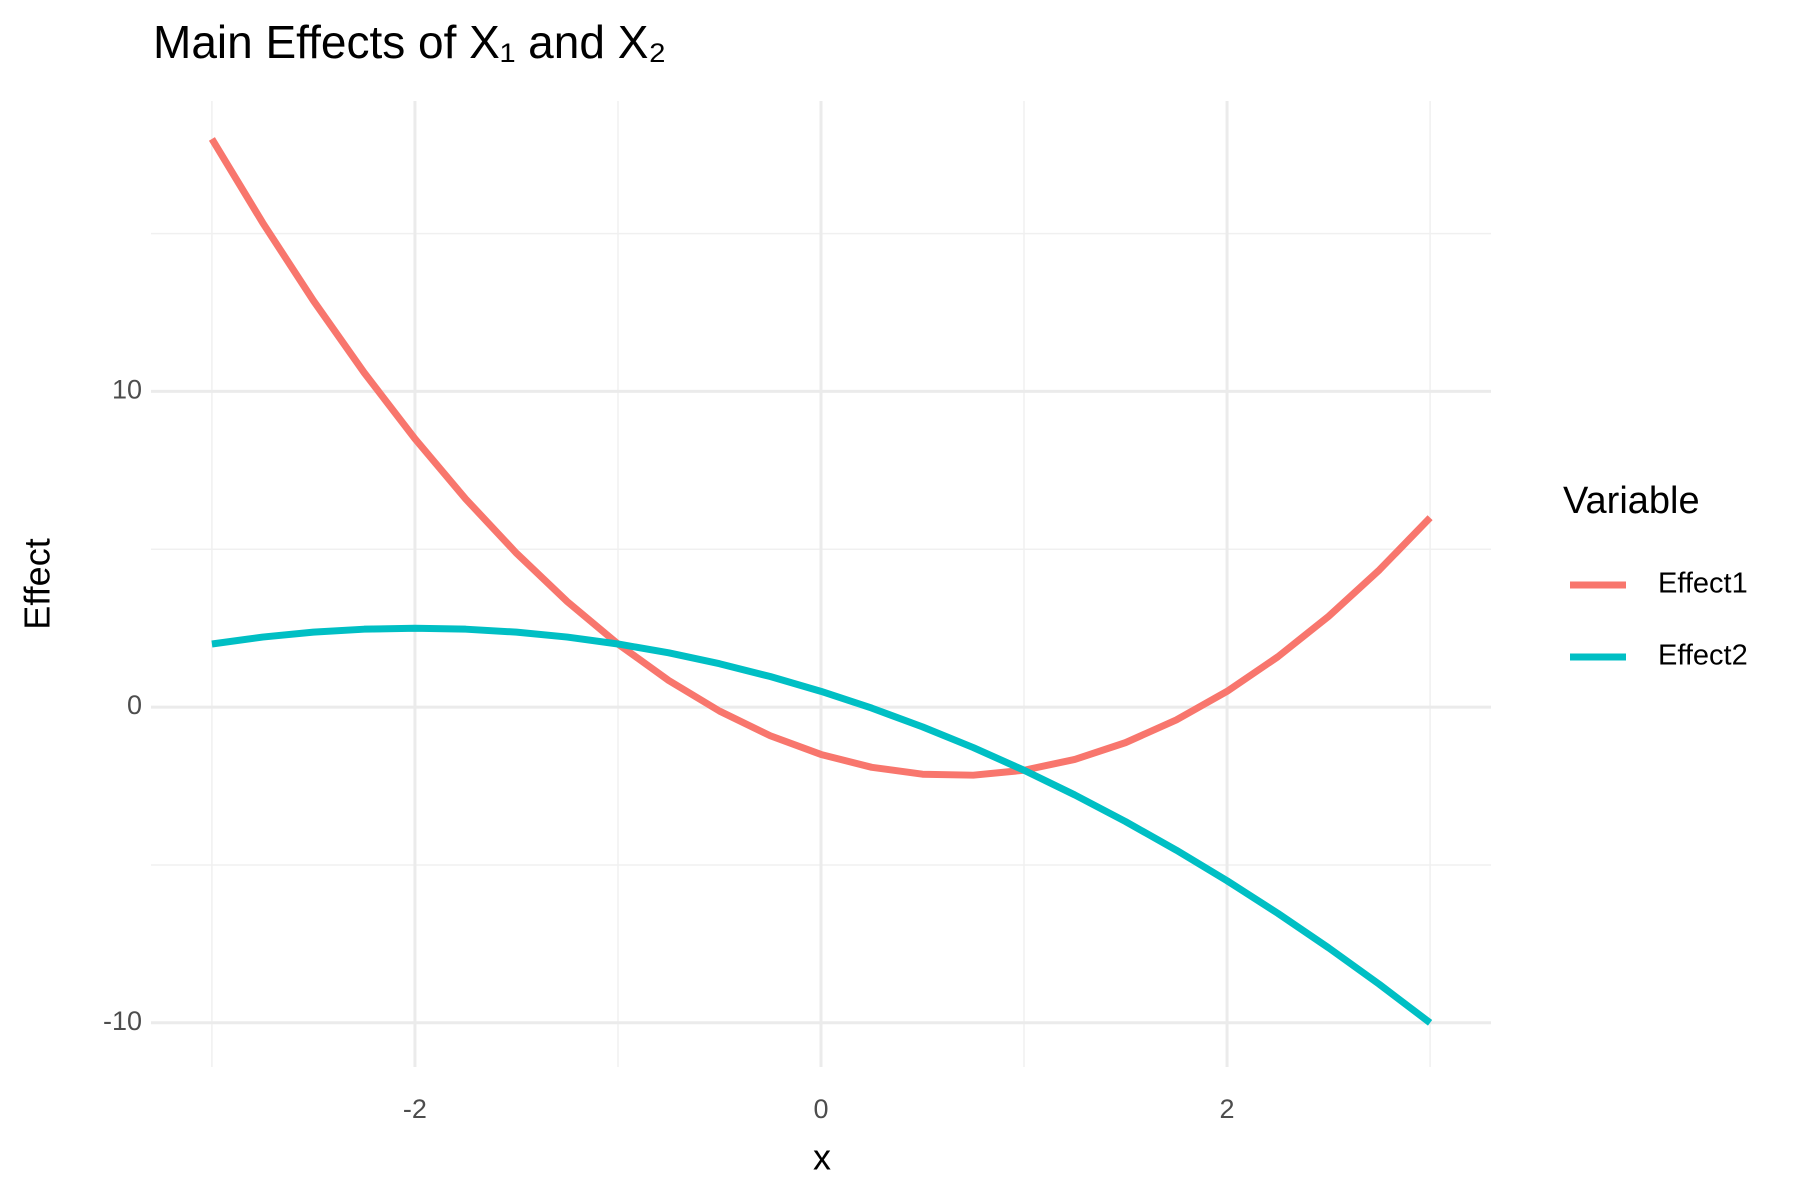 This screenshot has height=1200, width=1800. Describe the element at coordinates (1703, 584) in the screenshot. I see `legend-label: Effect1` at that location.